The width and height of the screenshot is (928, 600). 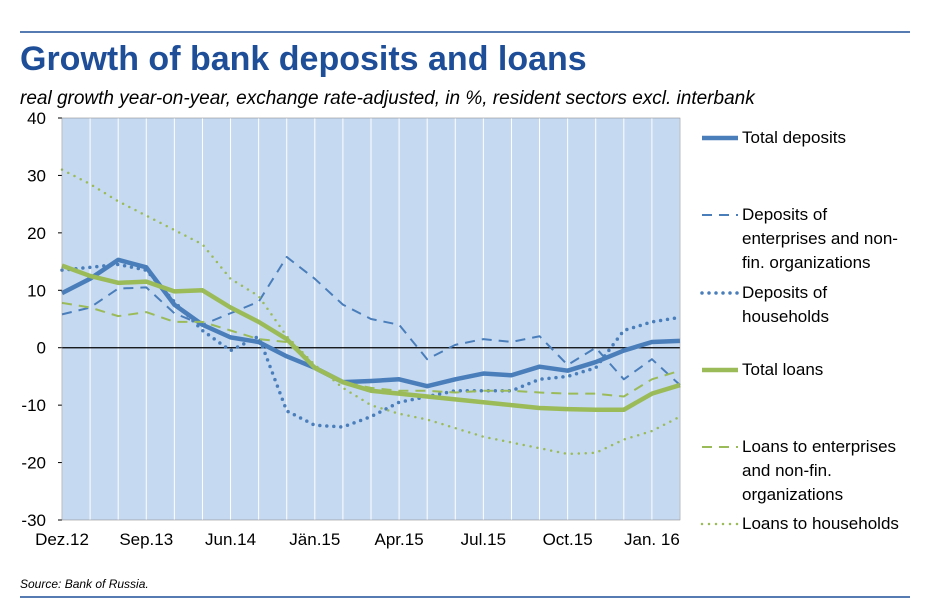 I want to click on x-tick-label: Jun.14, so click(x=230, y=539).